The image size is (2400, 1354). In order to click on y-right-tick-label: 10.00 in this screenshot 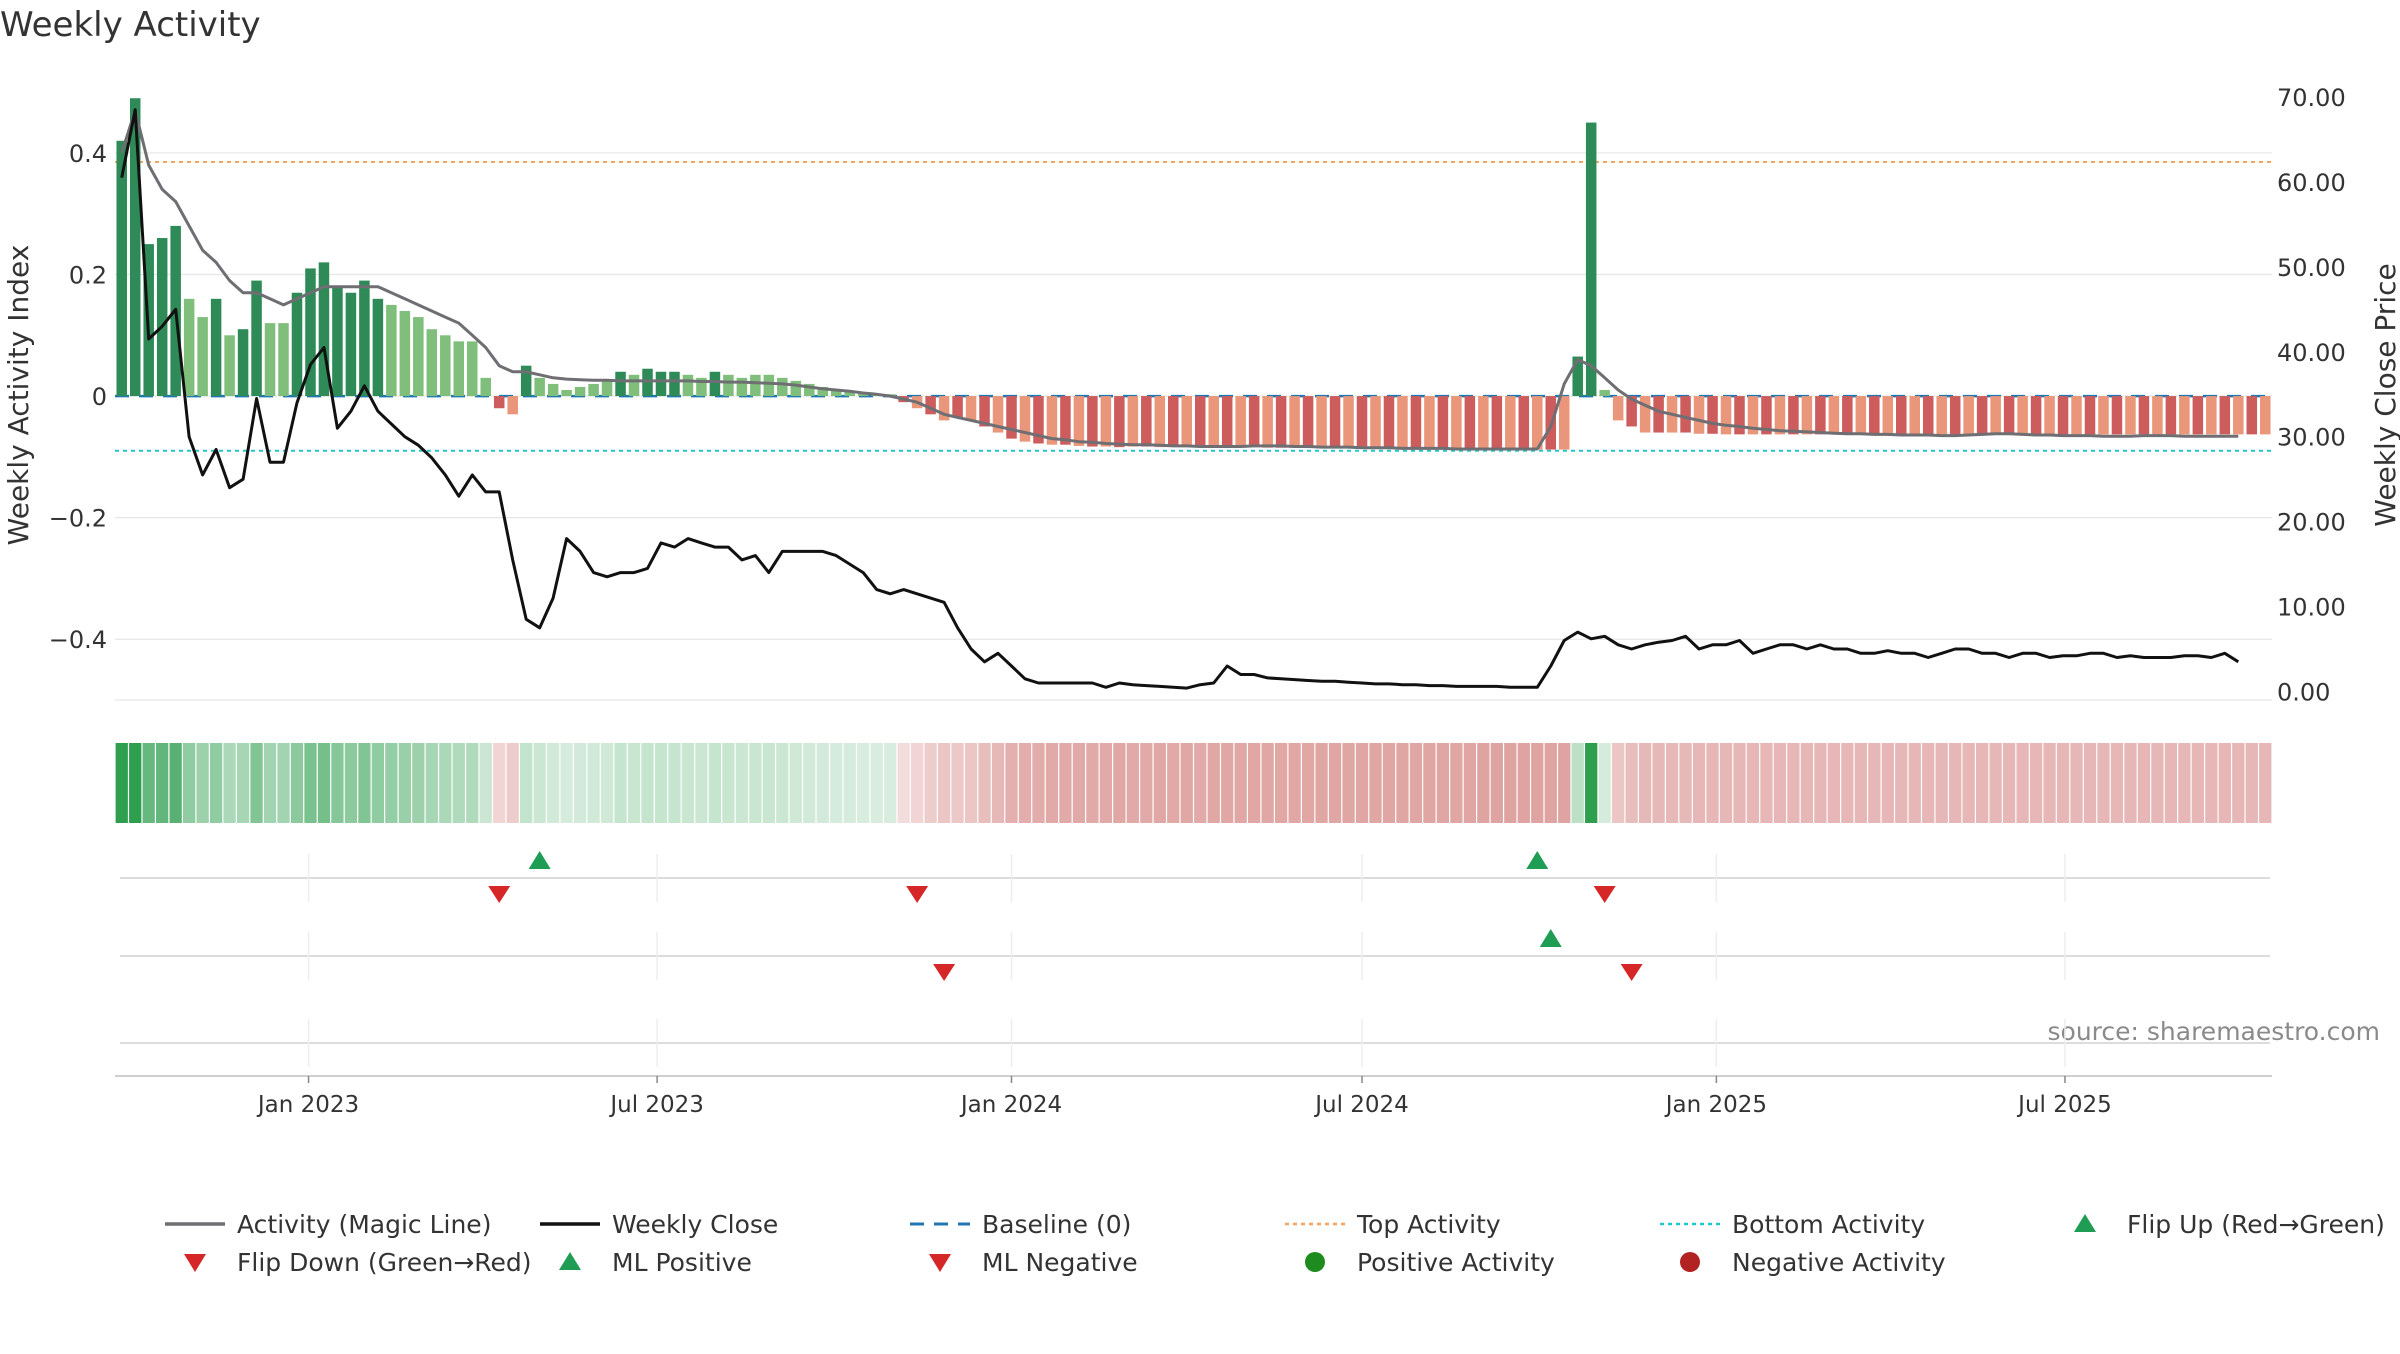, I will do `click(2311, 608)`.